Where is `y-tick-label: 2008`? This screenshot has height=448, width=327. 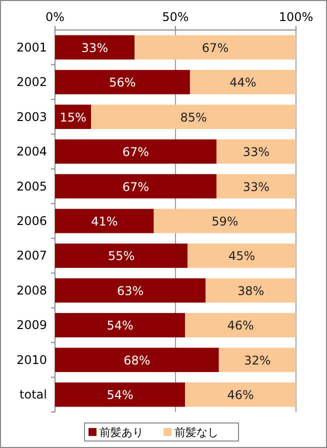
y-tick-label: 2008 is located at coordinates (31, 290).